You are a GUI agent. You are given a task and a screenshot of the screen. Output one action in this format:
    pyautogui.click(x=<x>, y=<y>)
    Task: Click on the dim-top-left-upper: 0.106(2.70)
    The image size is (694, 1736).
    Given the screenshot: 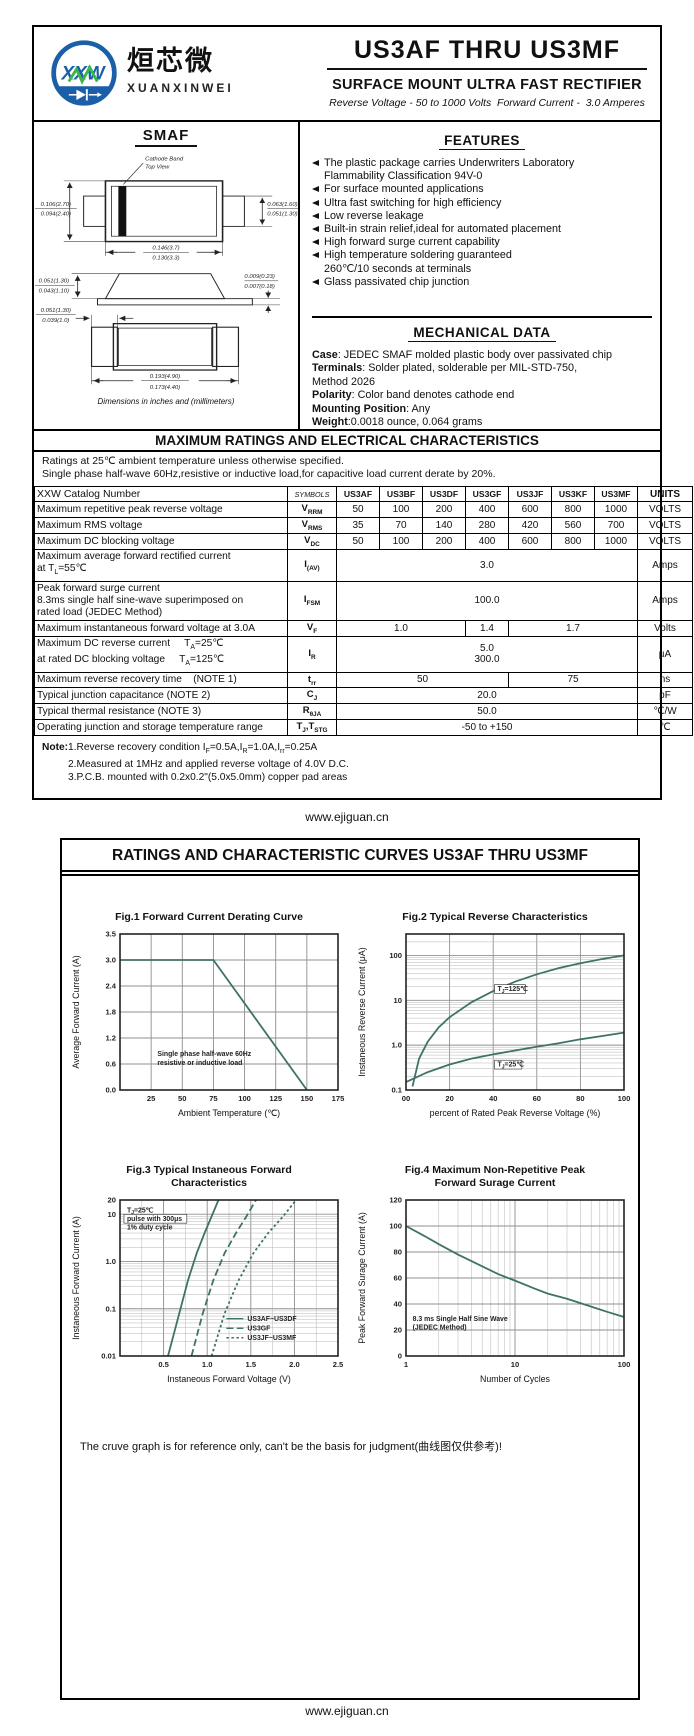 What is the action you would take?
    pyautogui.click(x=56, y=205)
    